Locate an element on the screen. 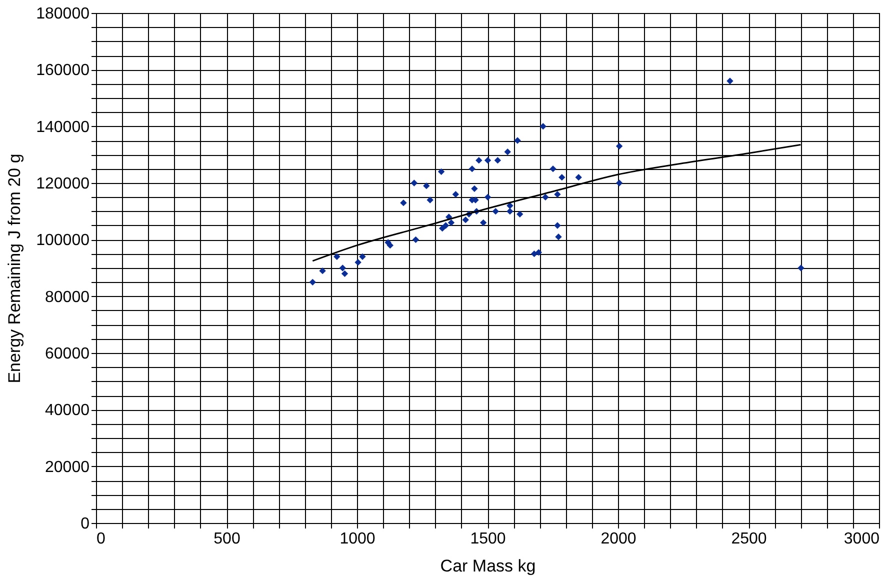 The image size is (885, 579). x-tick-label: 500 is located at coordinates (227, 539).